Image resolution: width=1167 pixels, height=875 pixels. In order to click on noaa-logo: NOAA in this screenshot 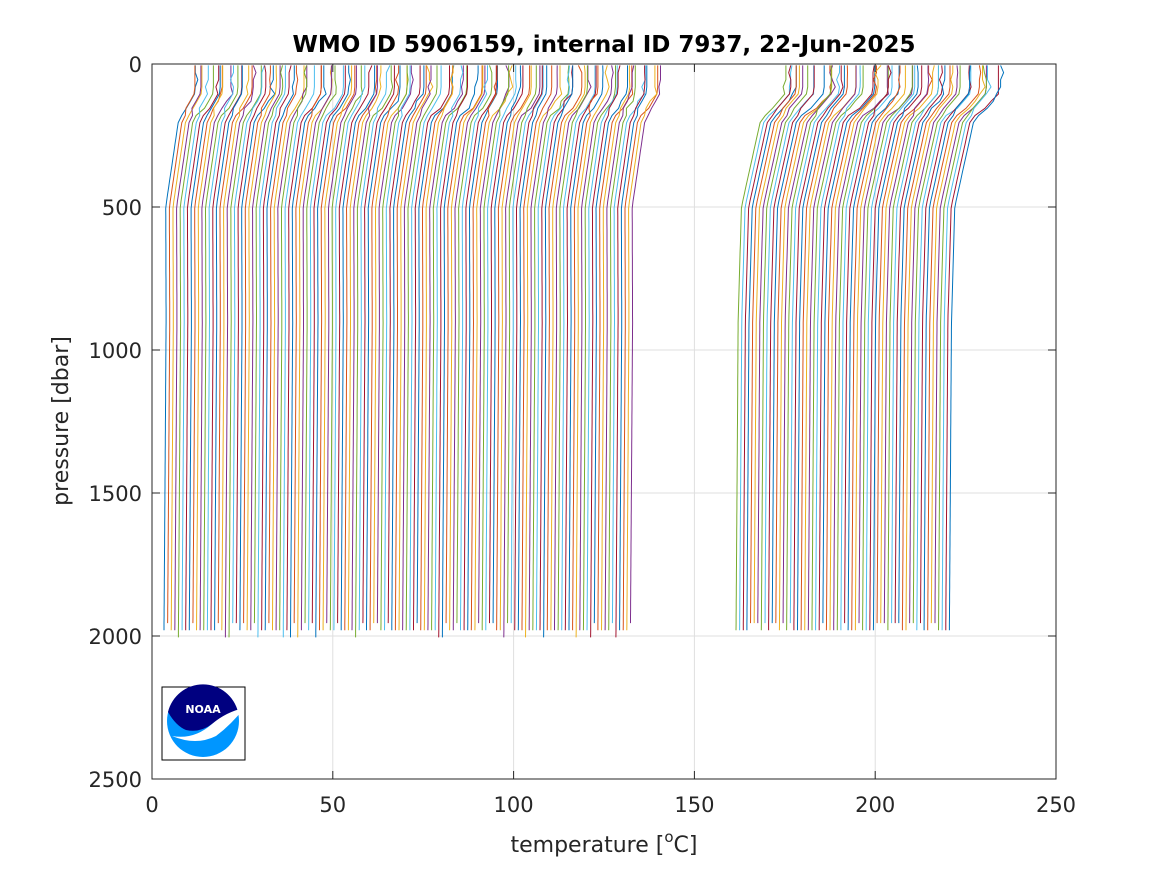, I will do `click(203, 722)`.